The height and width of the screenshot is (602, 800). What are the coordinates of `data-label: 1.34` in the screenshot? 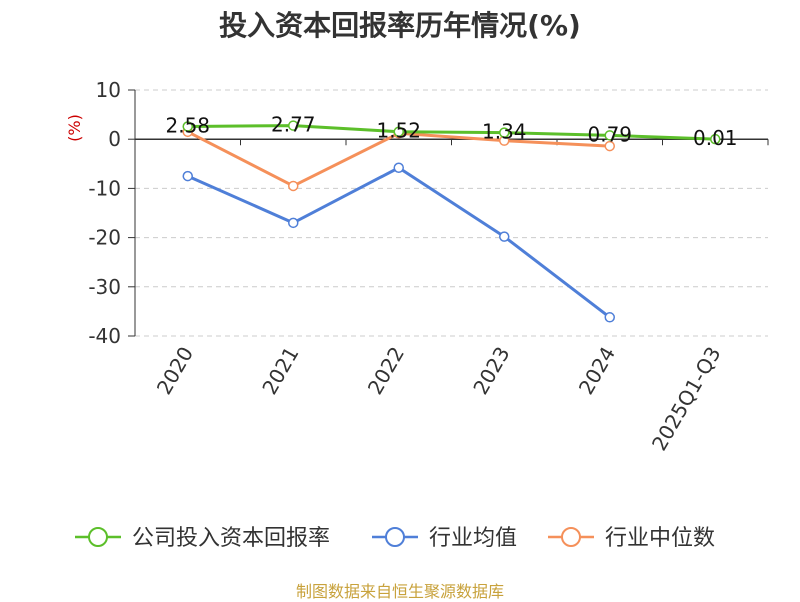 It's located at (504, 132).